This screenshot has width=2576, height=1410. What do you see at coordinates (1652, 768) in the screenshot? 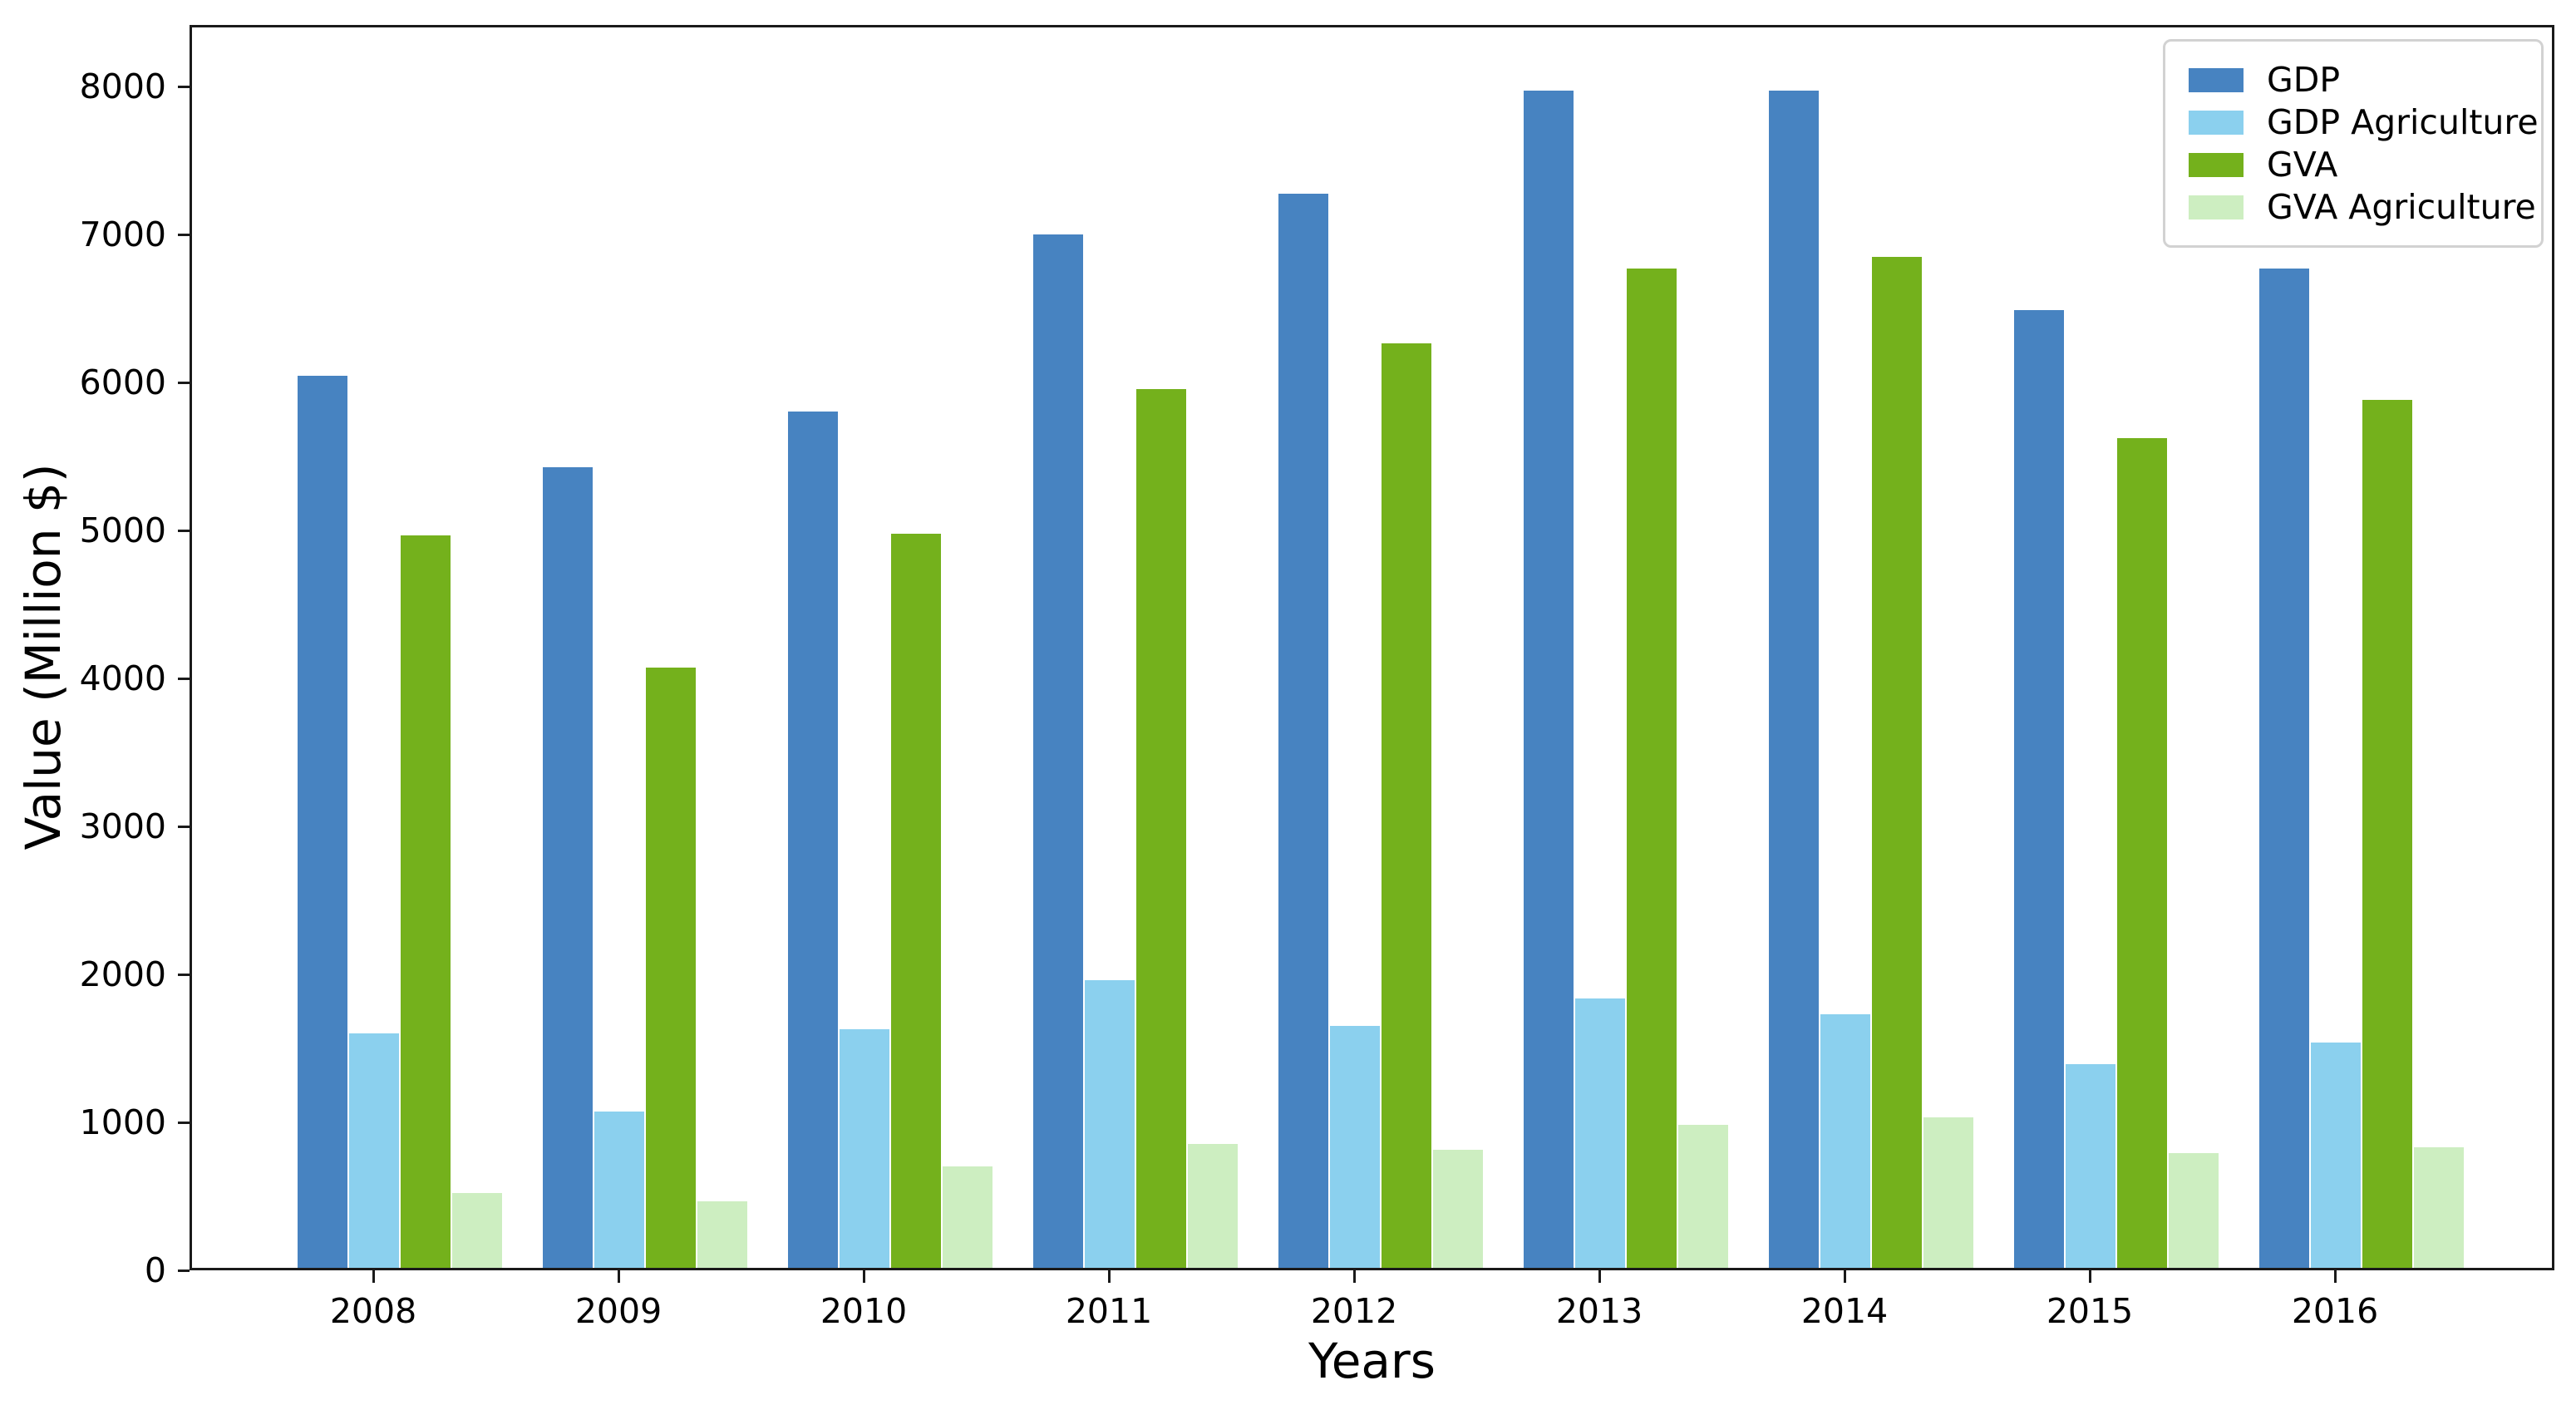
I see `bar-gva-2013` at bounding box center [1652, 768].